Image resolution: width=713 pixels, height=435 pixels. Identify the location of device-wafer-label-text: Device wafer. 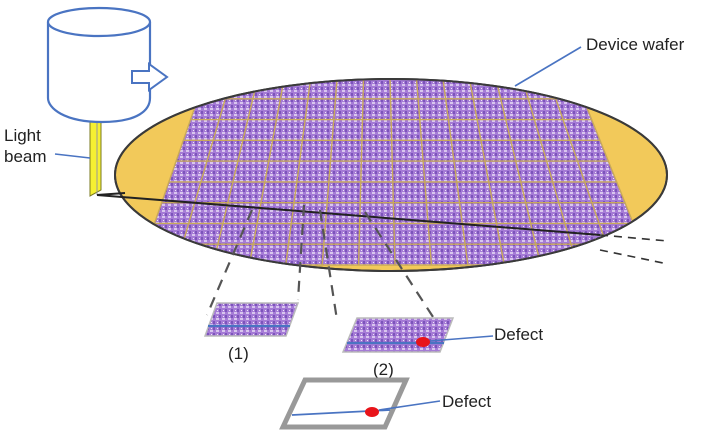
(635, 44).